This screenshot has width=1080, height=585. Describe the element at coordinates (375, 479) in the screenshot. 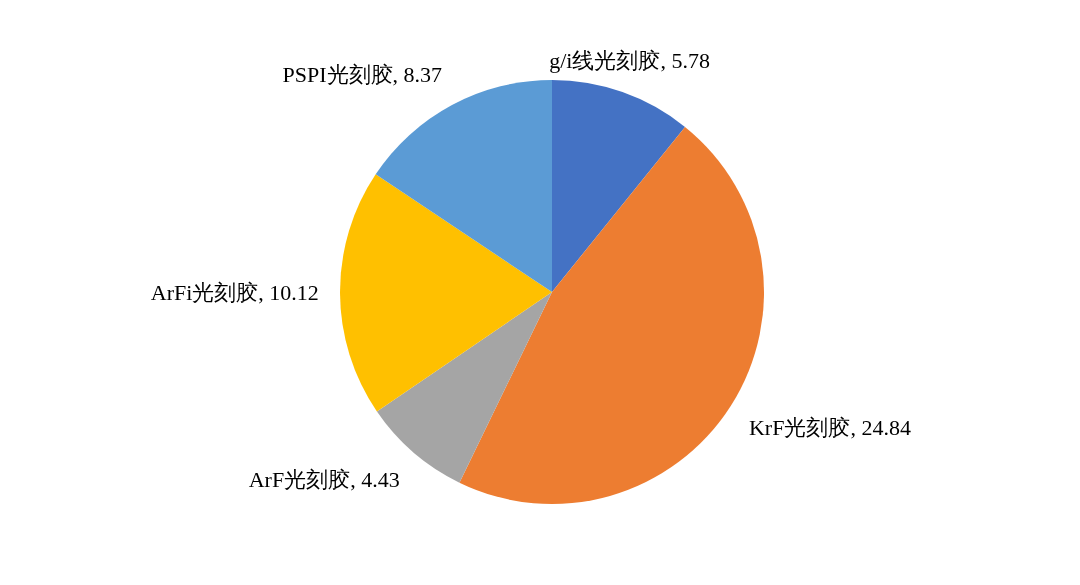

I see `data-label: , 4.43` at that location.